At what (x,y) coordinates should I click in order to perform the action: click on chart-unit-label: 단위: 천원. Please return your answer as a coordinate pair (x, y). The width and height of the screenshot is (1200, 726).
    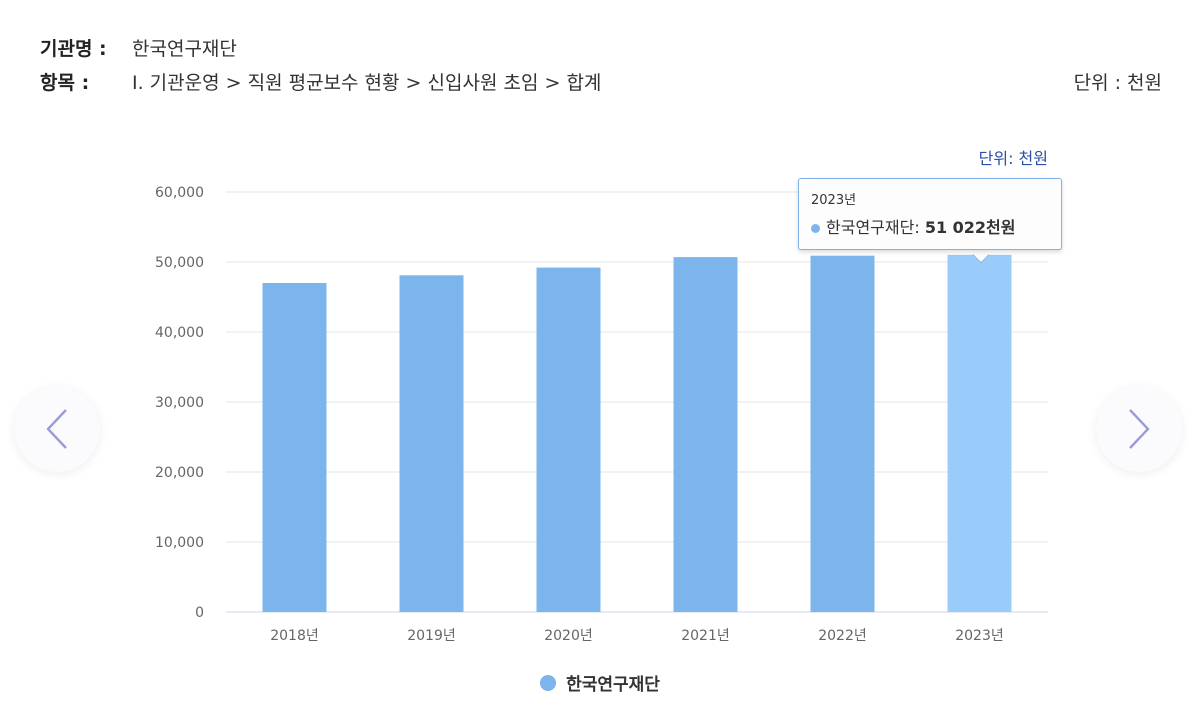
    Looking at the image, I should click on (1013, 158).